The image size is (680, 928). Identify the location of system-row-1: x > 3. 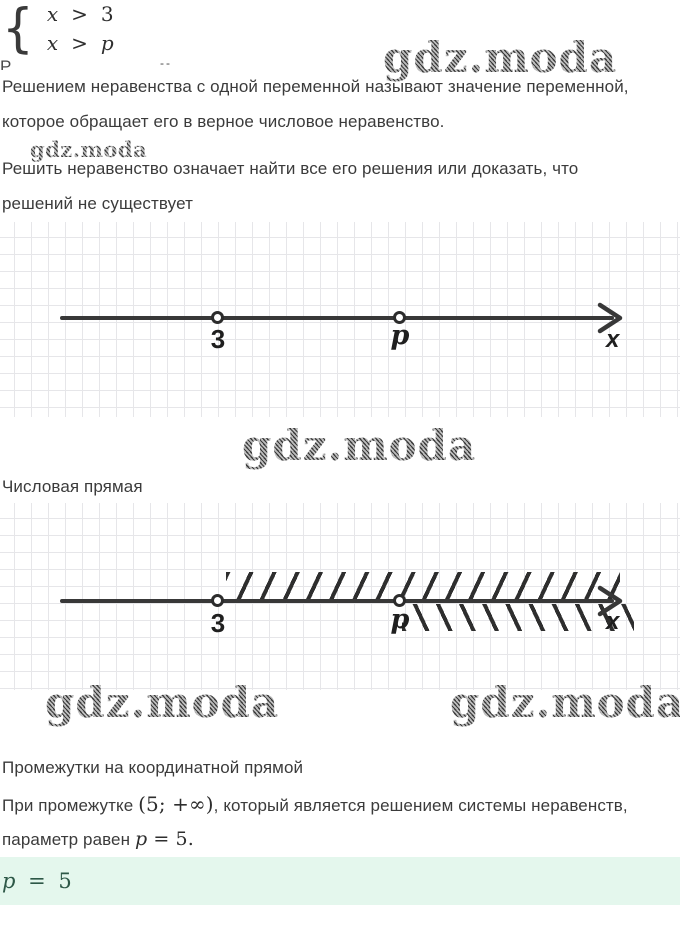
(80, 14).